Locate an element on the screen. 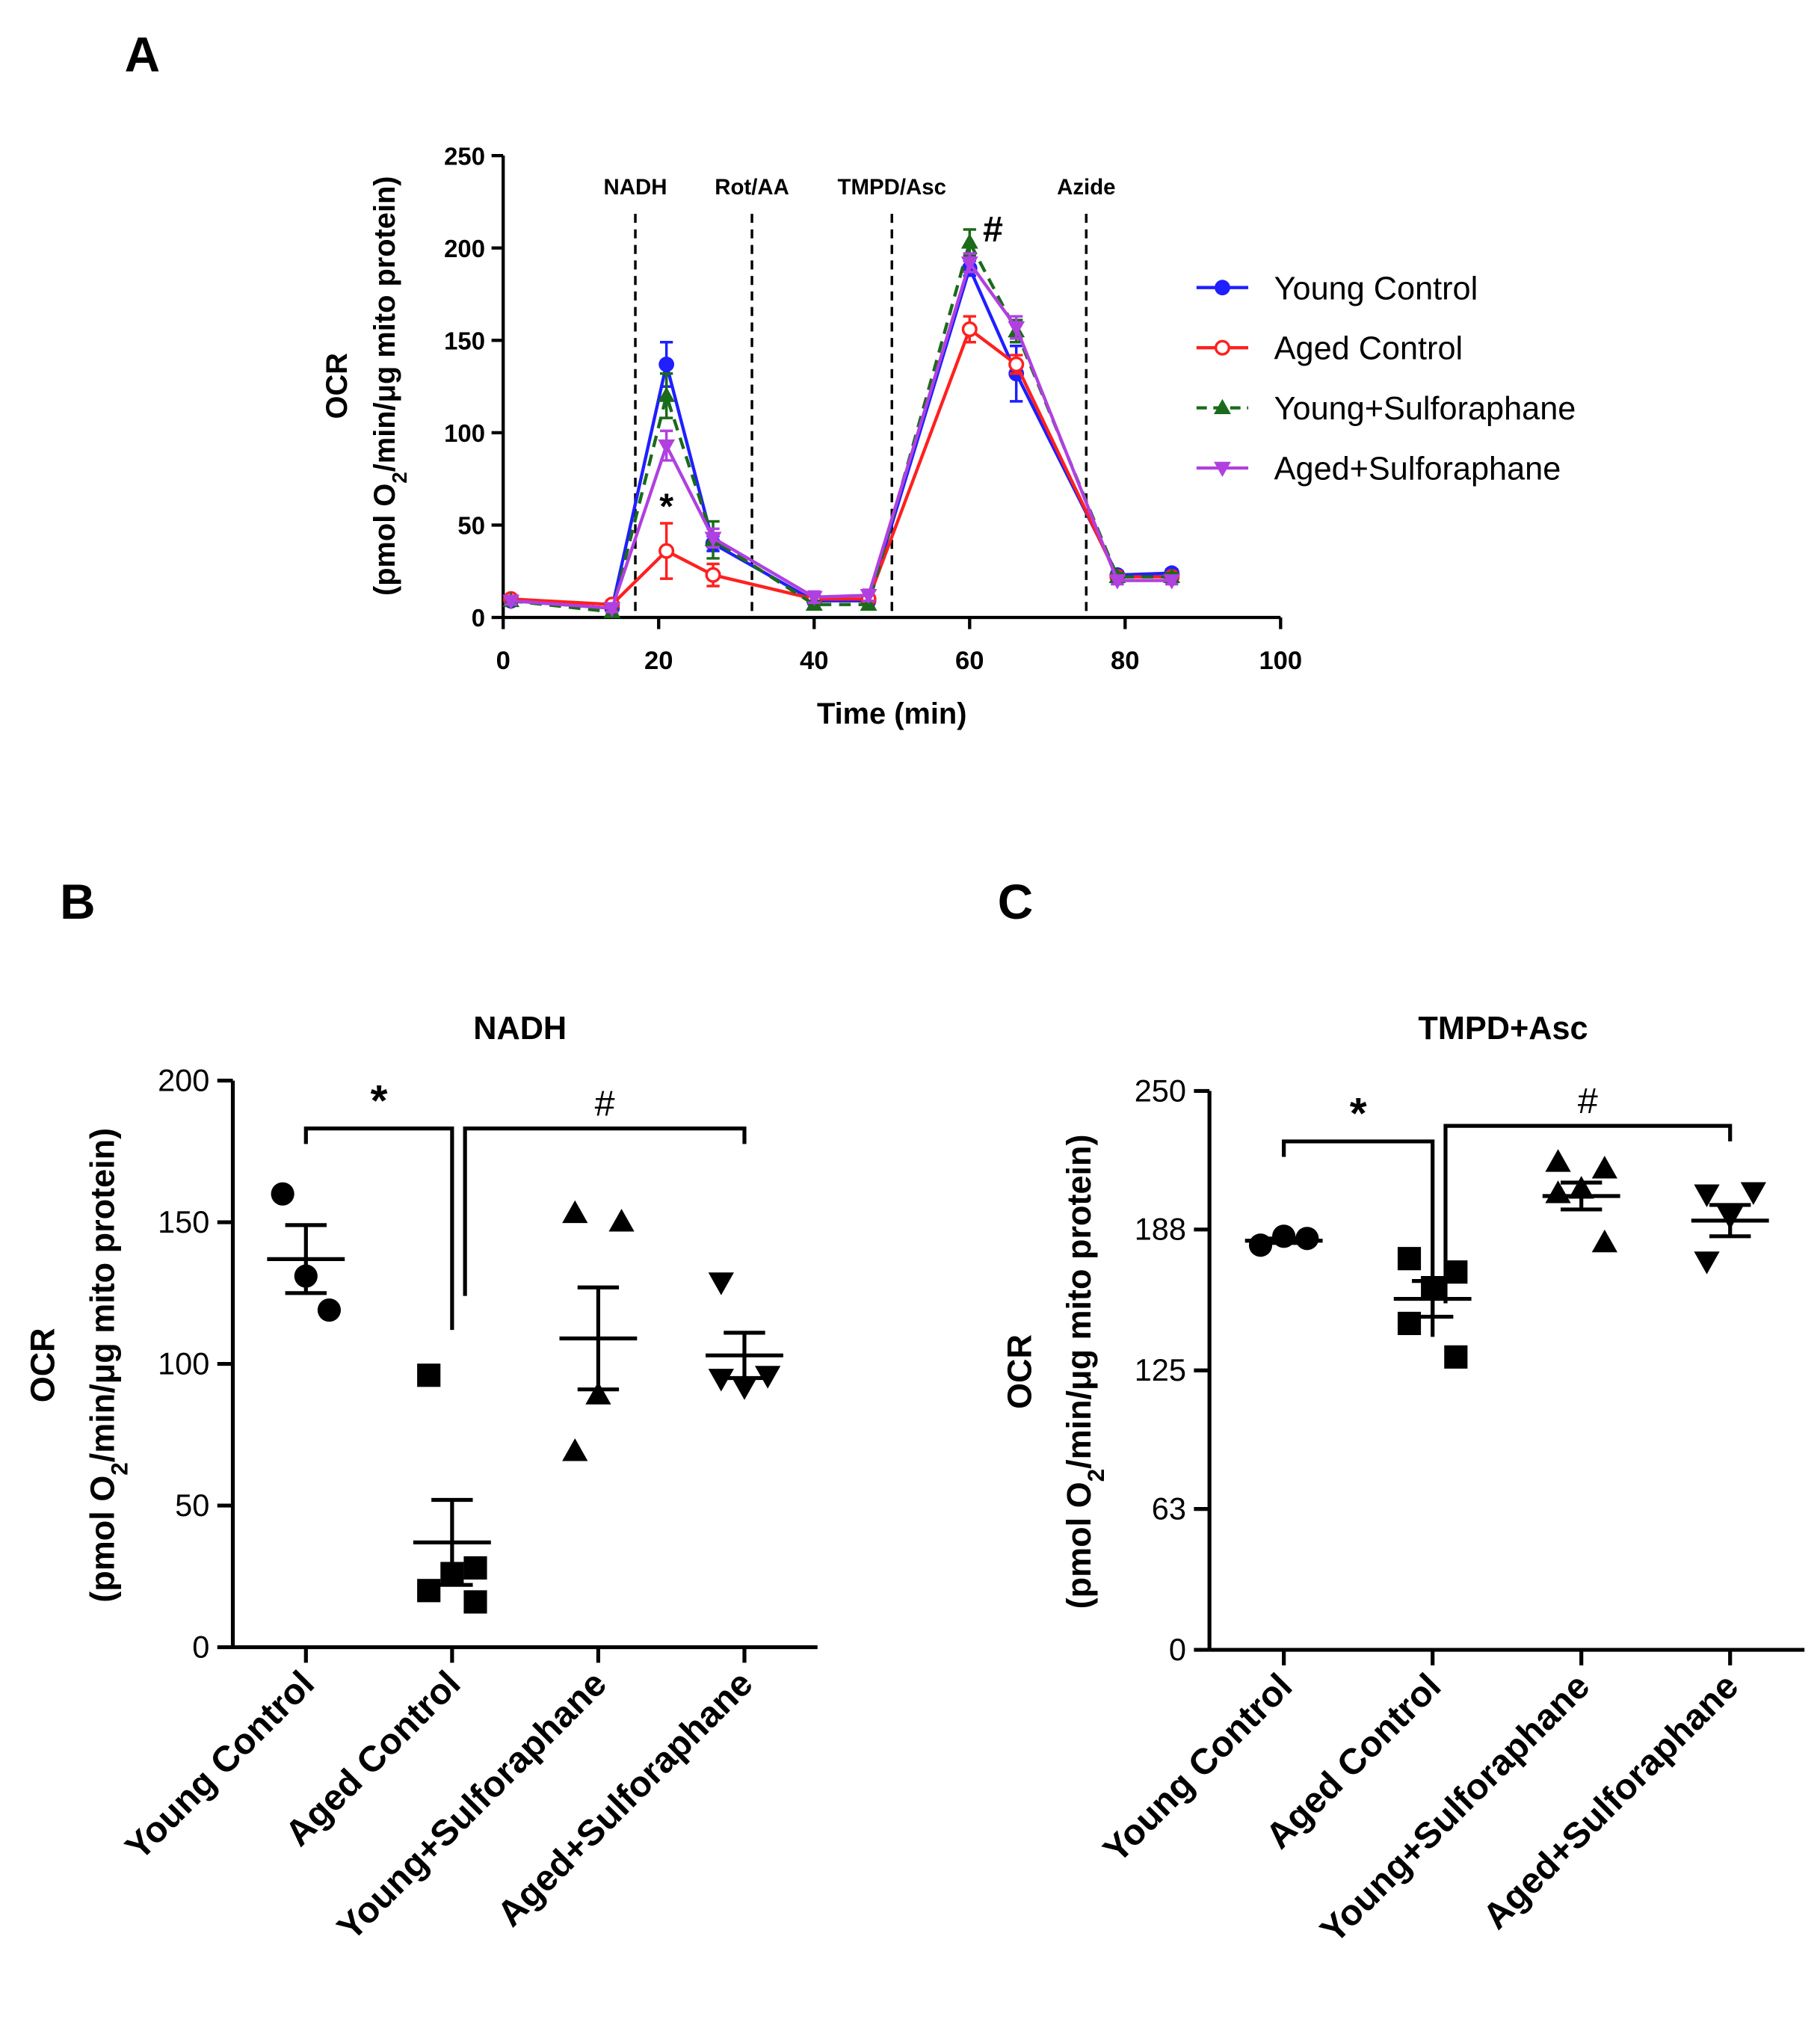 The height and width of the screenshot is (2037, 1820). chart-title: TMPD+Asc is located at coordinates (1503, 1029).